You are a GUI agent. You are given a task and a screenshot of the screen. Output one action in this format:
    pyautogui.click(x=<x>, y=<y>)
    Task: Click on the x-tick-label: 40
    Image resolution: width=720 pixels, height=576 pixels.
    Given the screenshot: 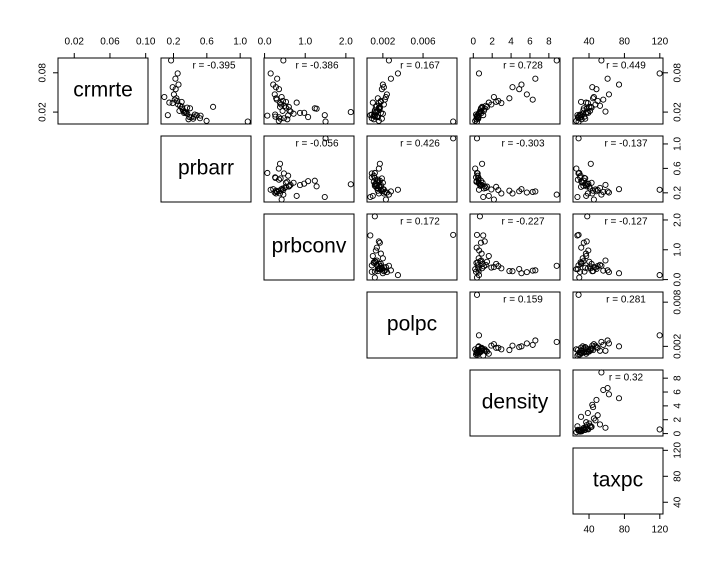 What is the action you would take?
    pyautogui.click(x=589, y=530)
    